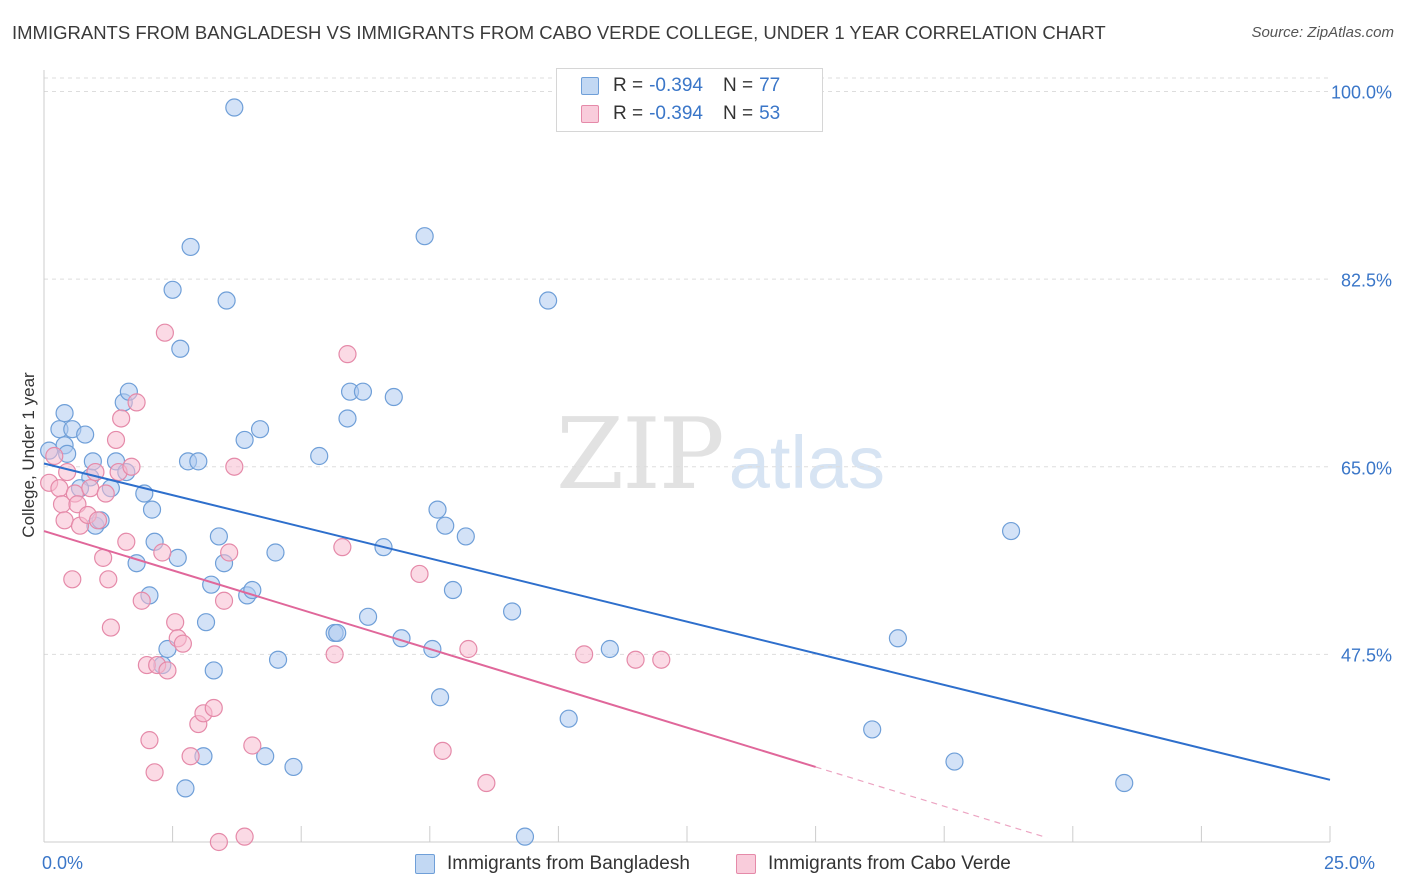 This screenshot has width=1406, height=892. What do you see at coordinates (590, 86) in the screenshot?
I see `legend-swatch-blue` at bounding box center [590, 86].